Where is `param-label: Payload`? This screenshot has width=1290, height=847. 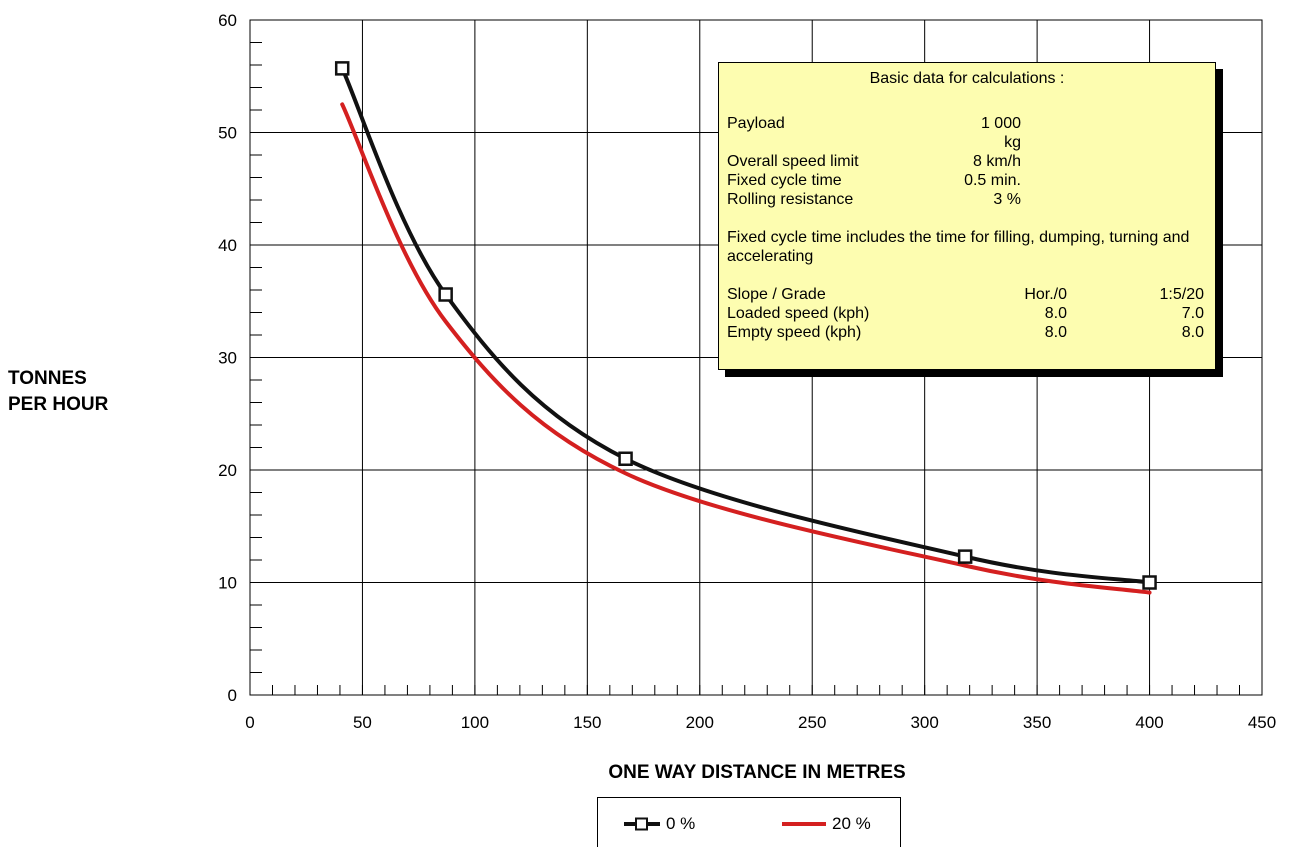
param-label: Payload is located at coordinates (756, 123).